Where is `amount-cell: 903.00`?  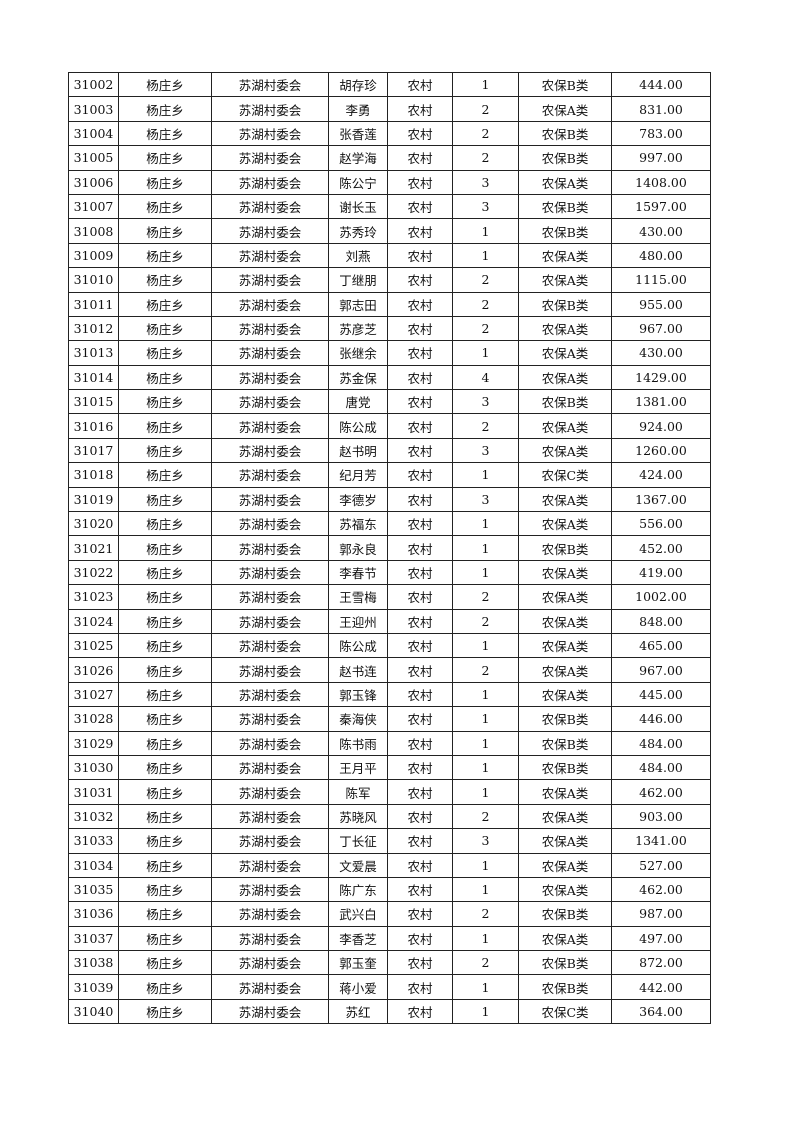
amount-cell: 903.00 is located at coordinates (661, 816).